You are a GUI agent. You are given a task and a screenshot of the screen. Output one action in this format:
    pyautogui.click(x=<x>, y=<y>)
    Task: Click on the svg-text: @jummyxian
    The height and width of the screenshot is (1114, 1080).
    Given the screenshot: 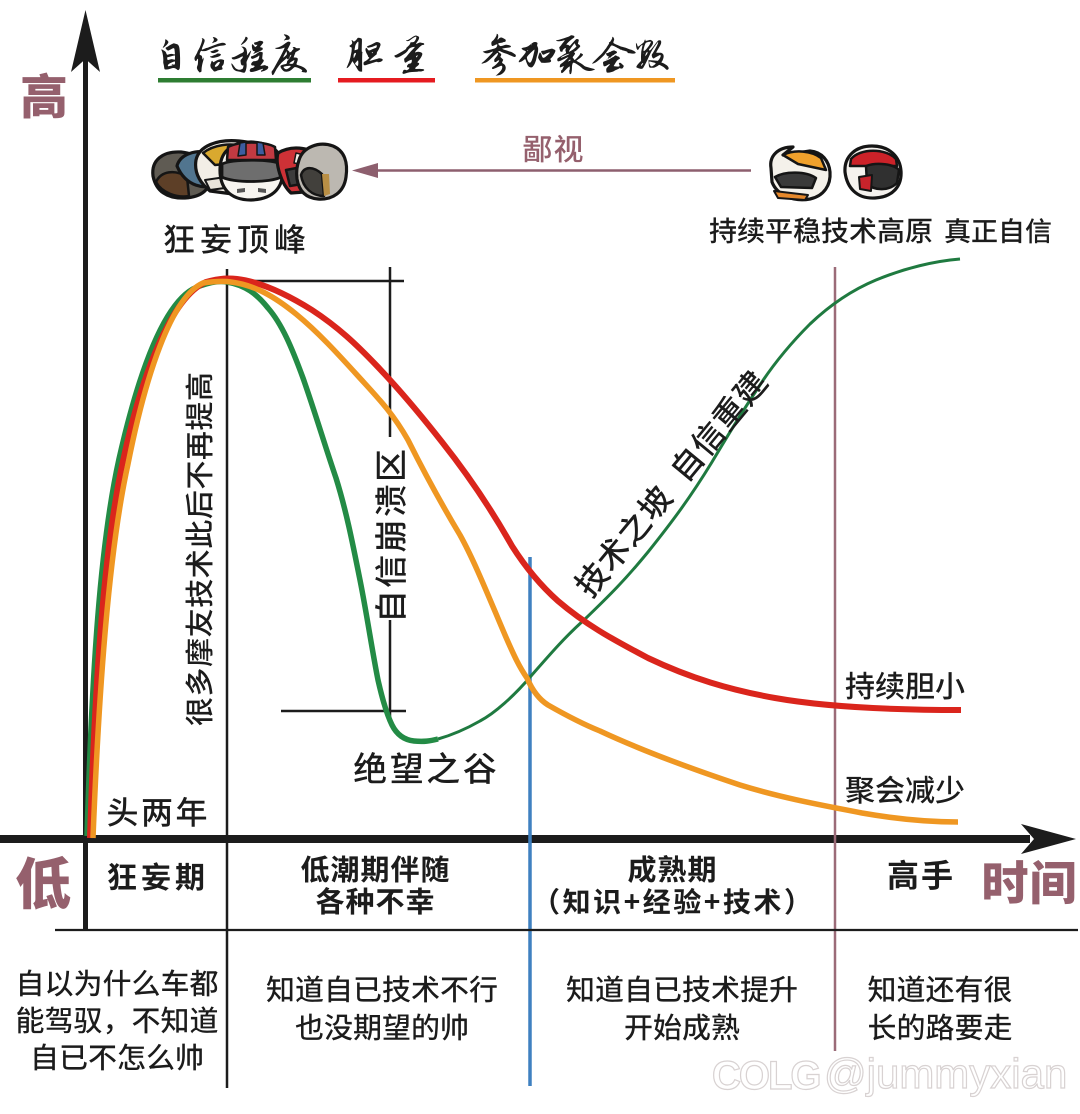 What is the action you would take?
    pyautogui.click(x=945, y=1073)
    